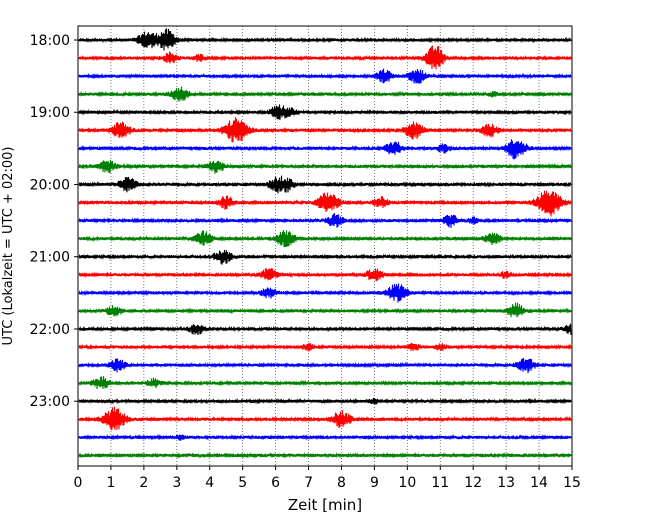 This screenshot has height=520, width=650. I want to click on y-axis-ticks: 18:00 19:00 20:00 21:00 22:00 23:00, so click(54, 221).